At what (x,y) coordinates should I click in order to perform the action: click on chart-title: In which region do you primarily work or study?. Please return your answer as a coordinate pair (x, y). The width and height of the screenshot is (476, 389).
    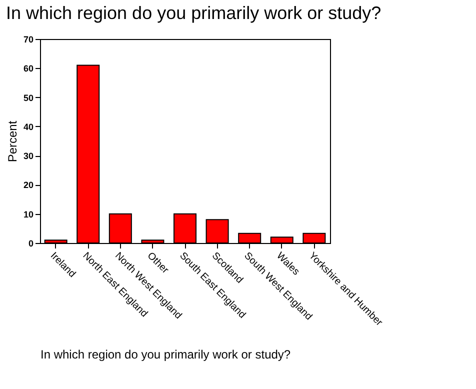
    Looking at the image, I should click on (194, 13).